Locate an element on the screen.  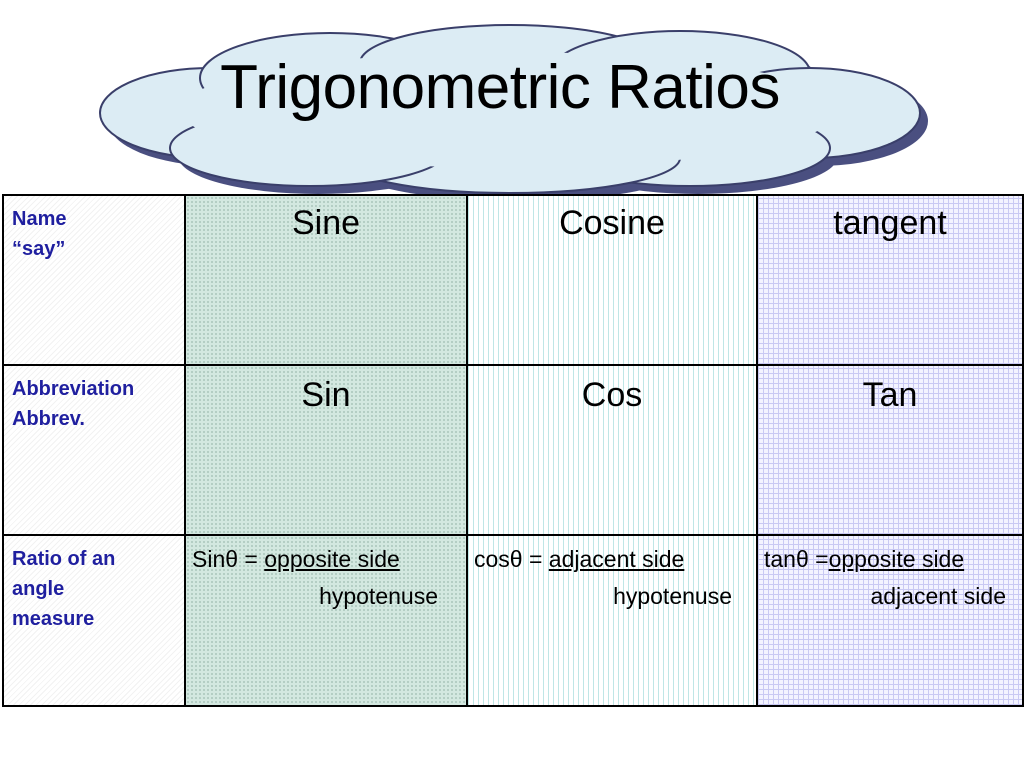
formula-numerator: adjacent side is located at coordinates (616, 559).